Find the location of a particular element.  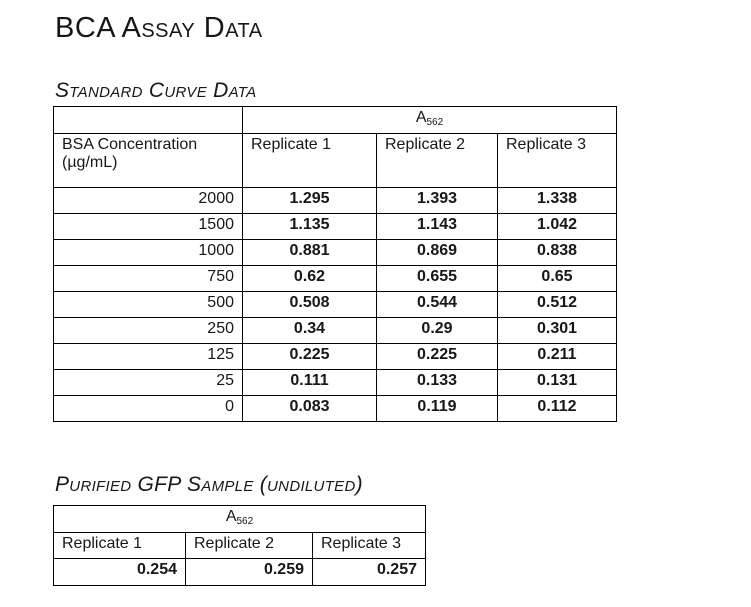

table-row: 0 0.083 0.119 0.112 is located at coordinates (335, 408).